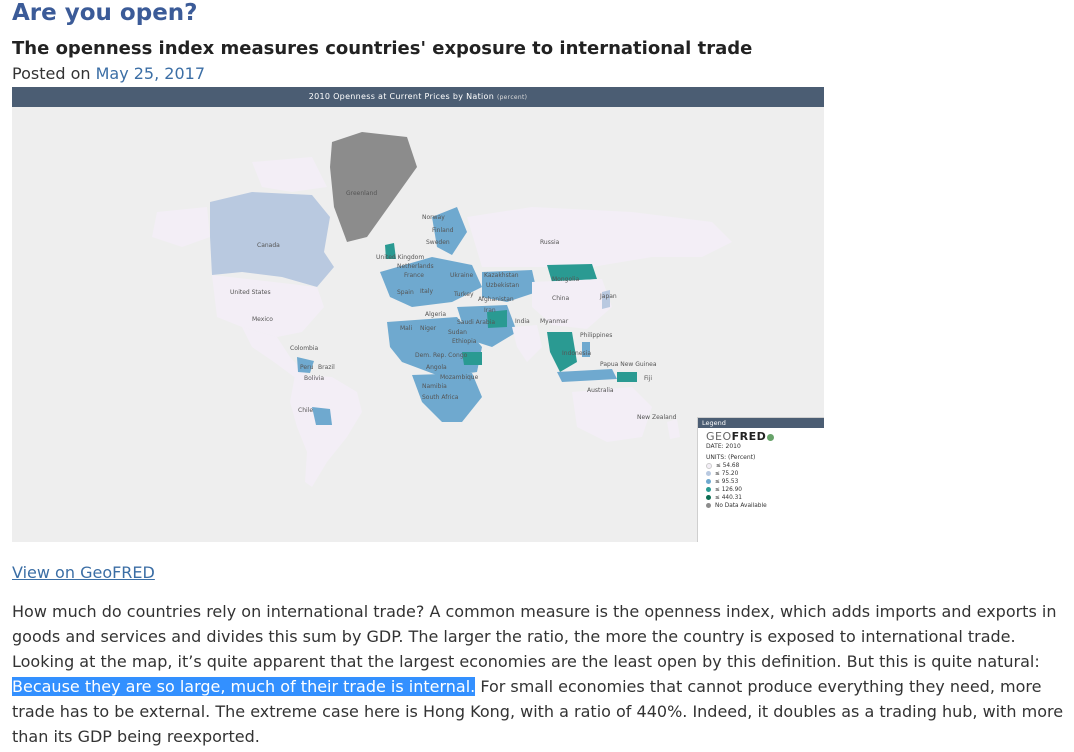 Image resolution: width=1074 pixels, height=752 pixels. I want to click on map-label: Russia, so click(550, 242).